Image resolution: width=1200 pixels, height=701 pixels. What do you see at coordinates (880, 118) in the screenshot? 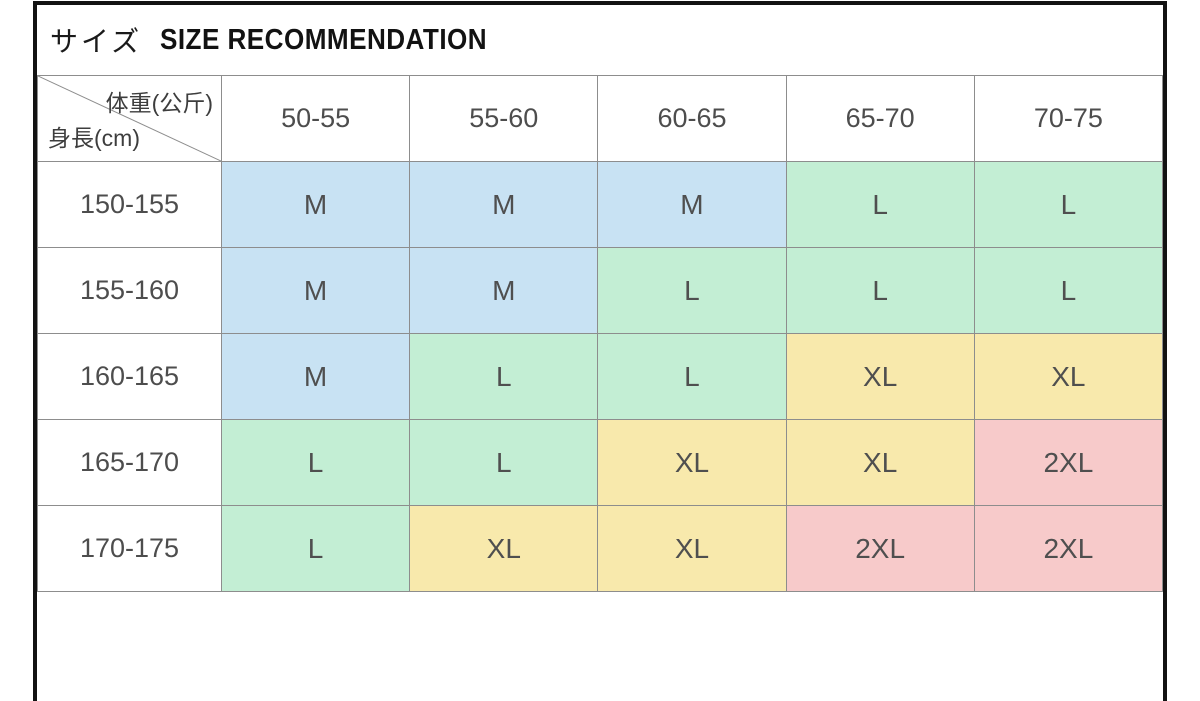
I see `weight-column-header: 65-70` at bounding box center [880, 118].